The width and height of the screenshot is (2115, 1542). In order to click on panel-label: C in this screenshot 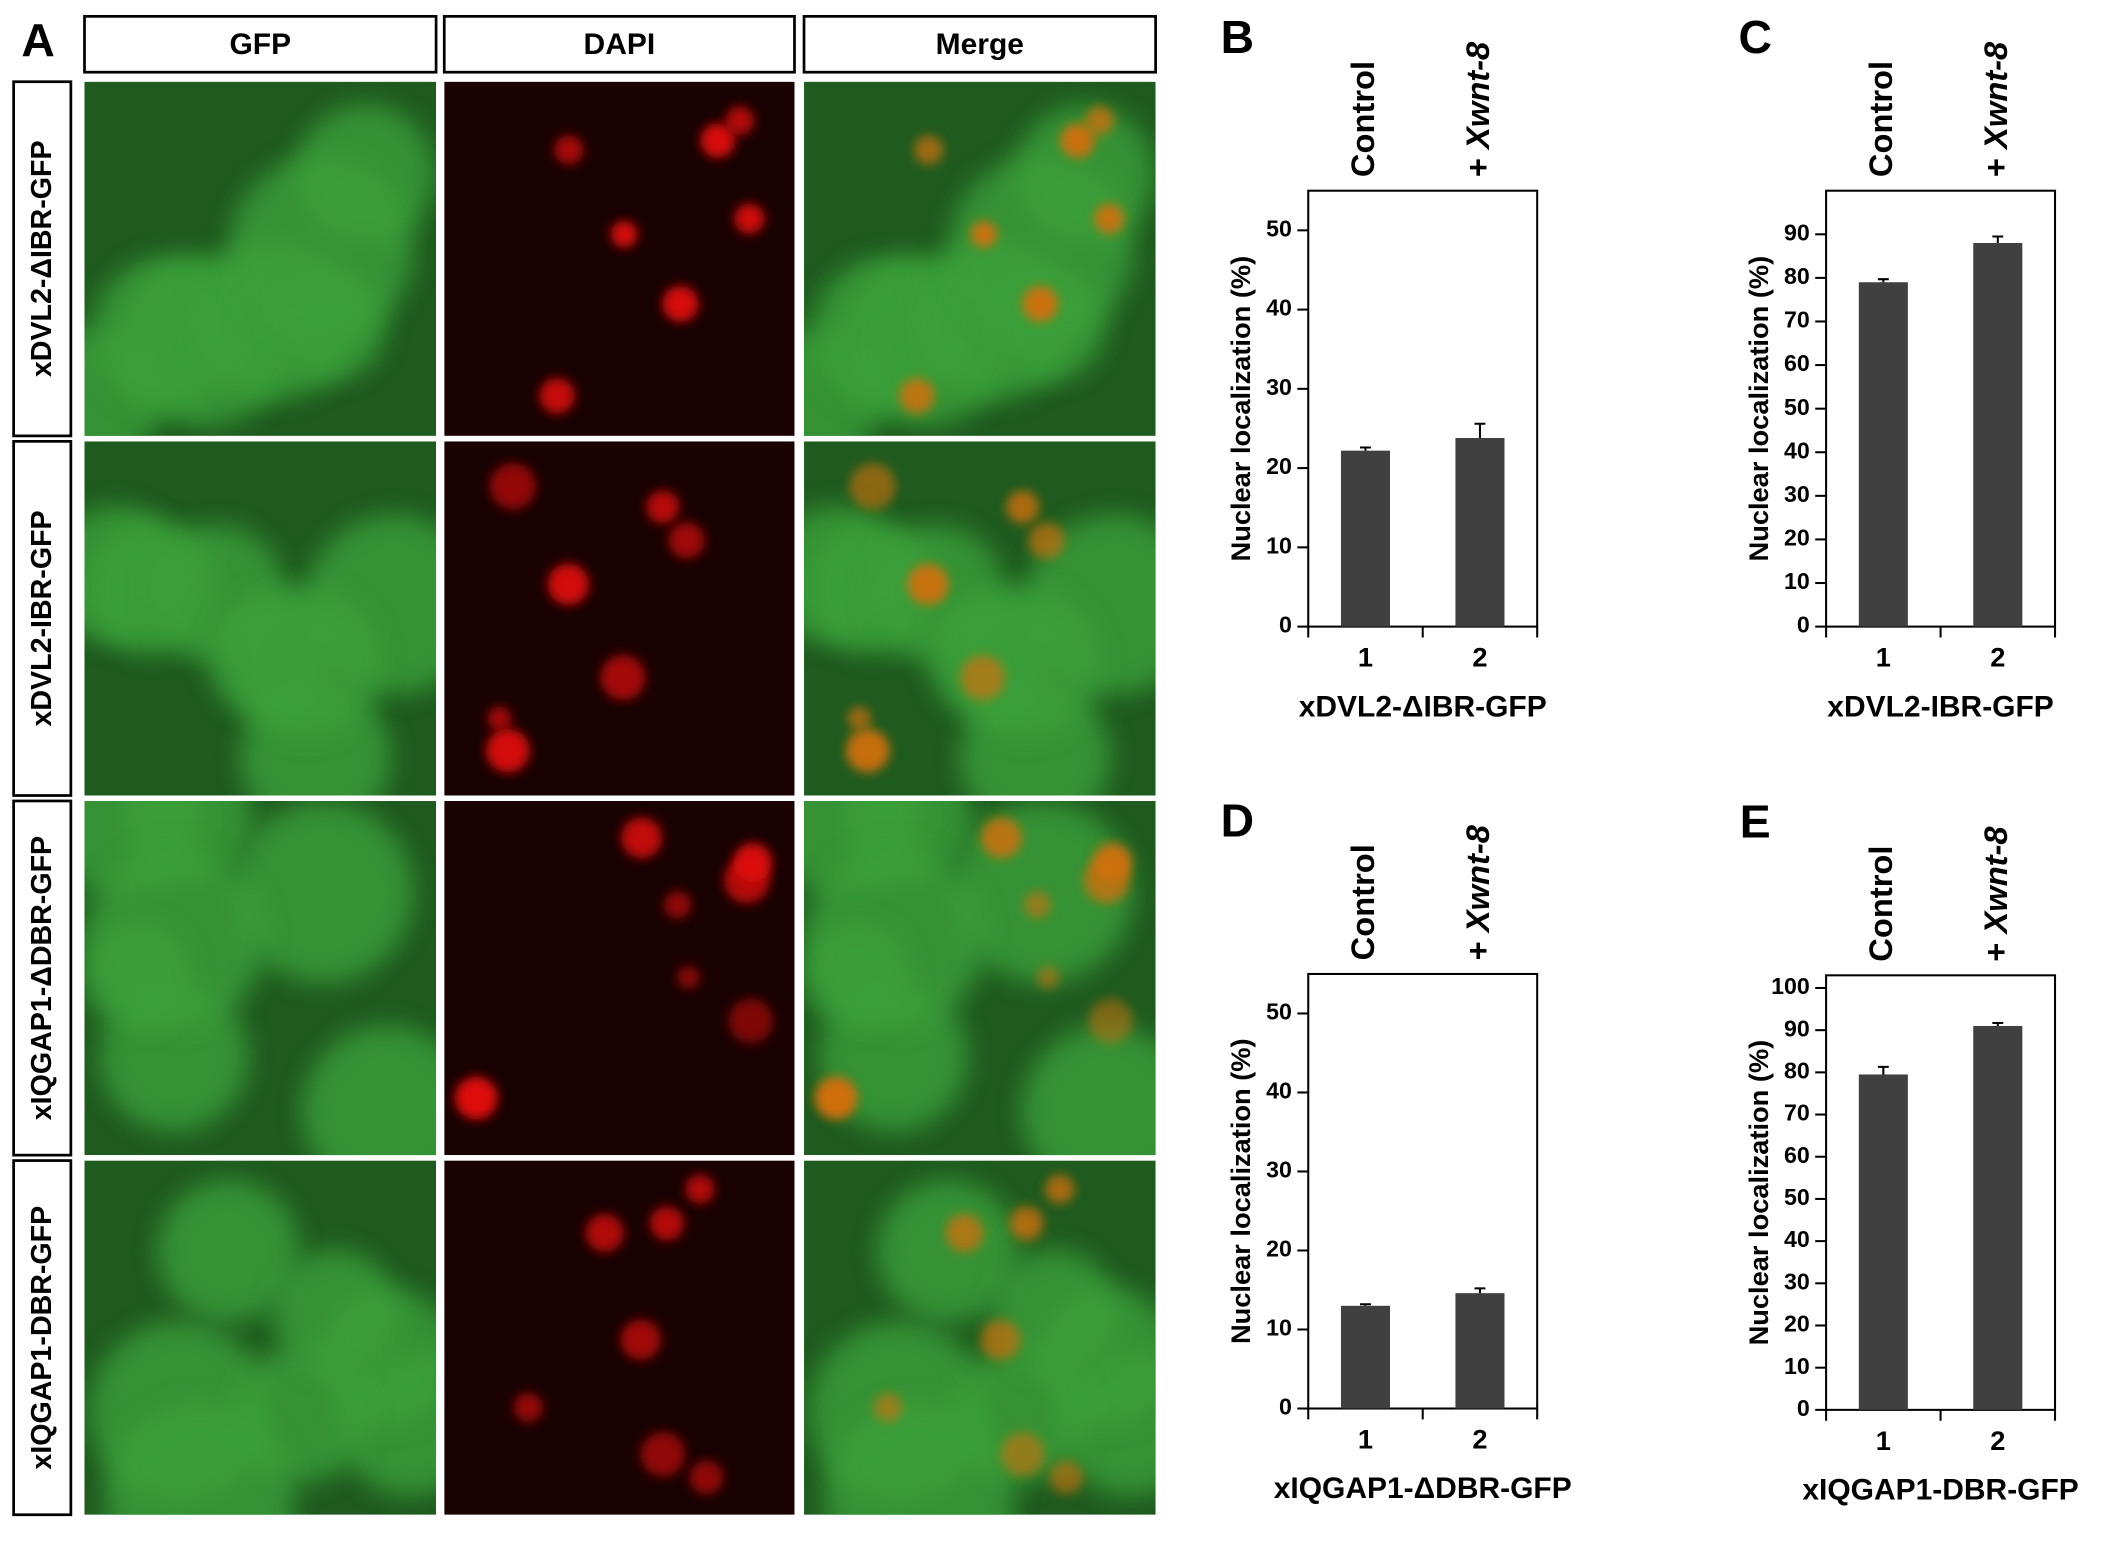, I will do `click(1755, 37)`.